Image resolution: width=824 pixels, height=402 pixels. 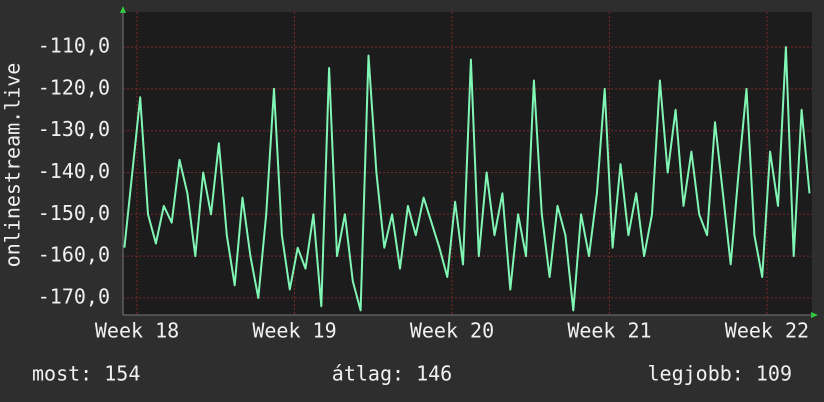 What do you see at coordinates (720, 374) in the screenshot?
I see `stat-best: legjobb: 109` at bounding box center [720, 374].